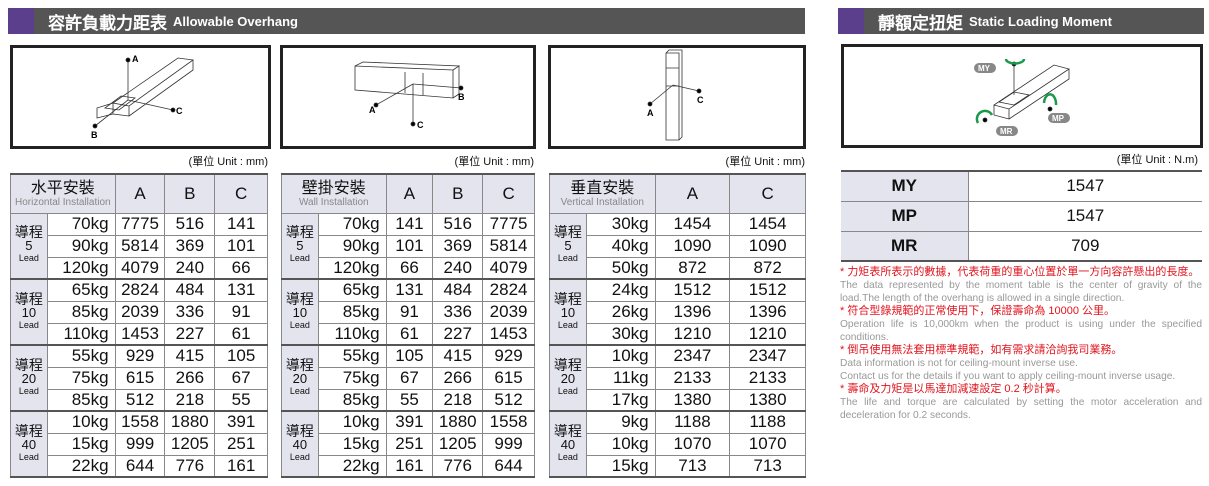  I want to click on load-cell: 24kg, so click(620, 290).